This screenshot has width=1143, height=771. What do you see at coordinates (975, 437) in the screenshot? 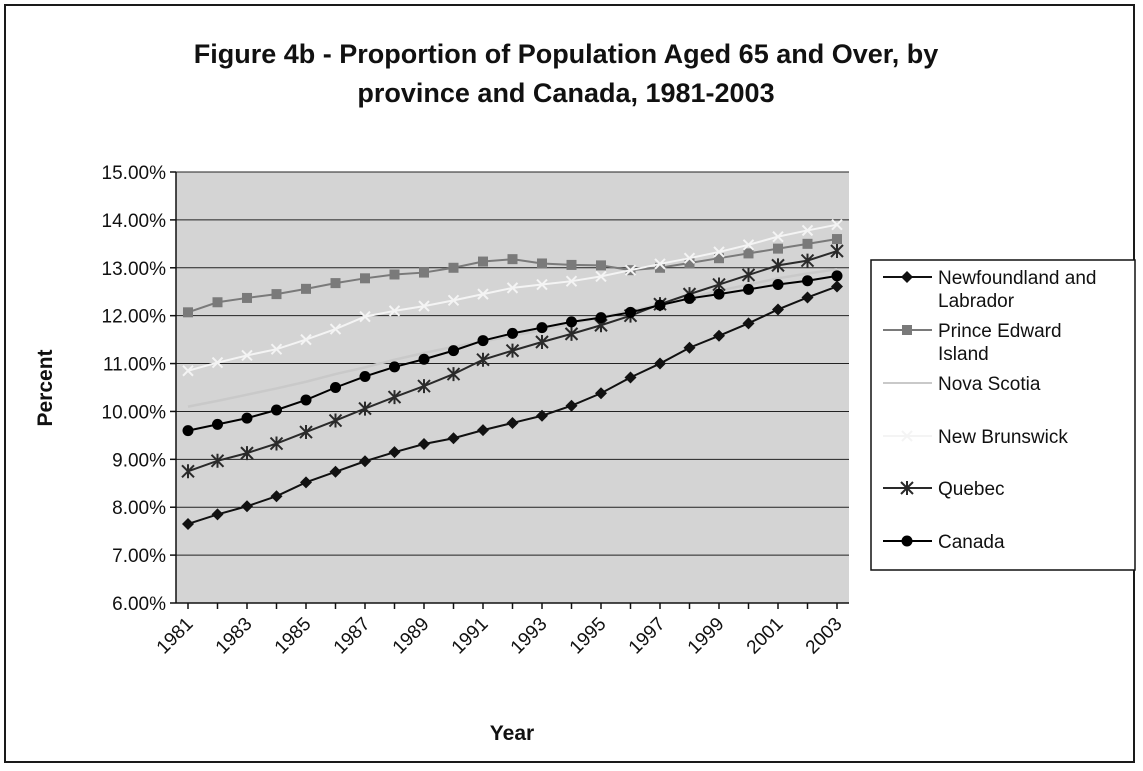
I see `legend-entry-3: New Brunswick` at bounding box center [975, 437].